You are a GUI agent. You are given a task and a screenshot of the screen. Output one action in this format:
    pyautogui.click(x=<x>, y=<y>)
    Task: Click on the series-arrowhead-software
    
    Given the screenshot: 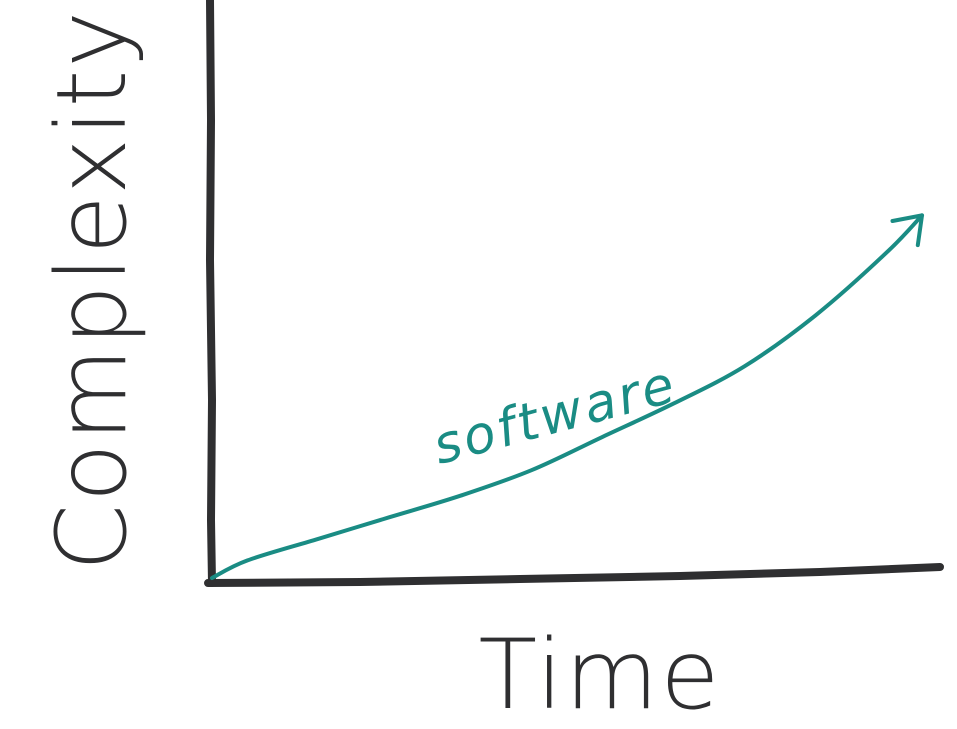 What is the action you would take?
    pyautogui.click(x=907, y=230)
    